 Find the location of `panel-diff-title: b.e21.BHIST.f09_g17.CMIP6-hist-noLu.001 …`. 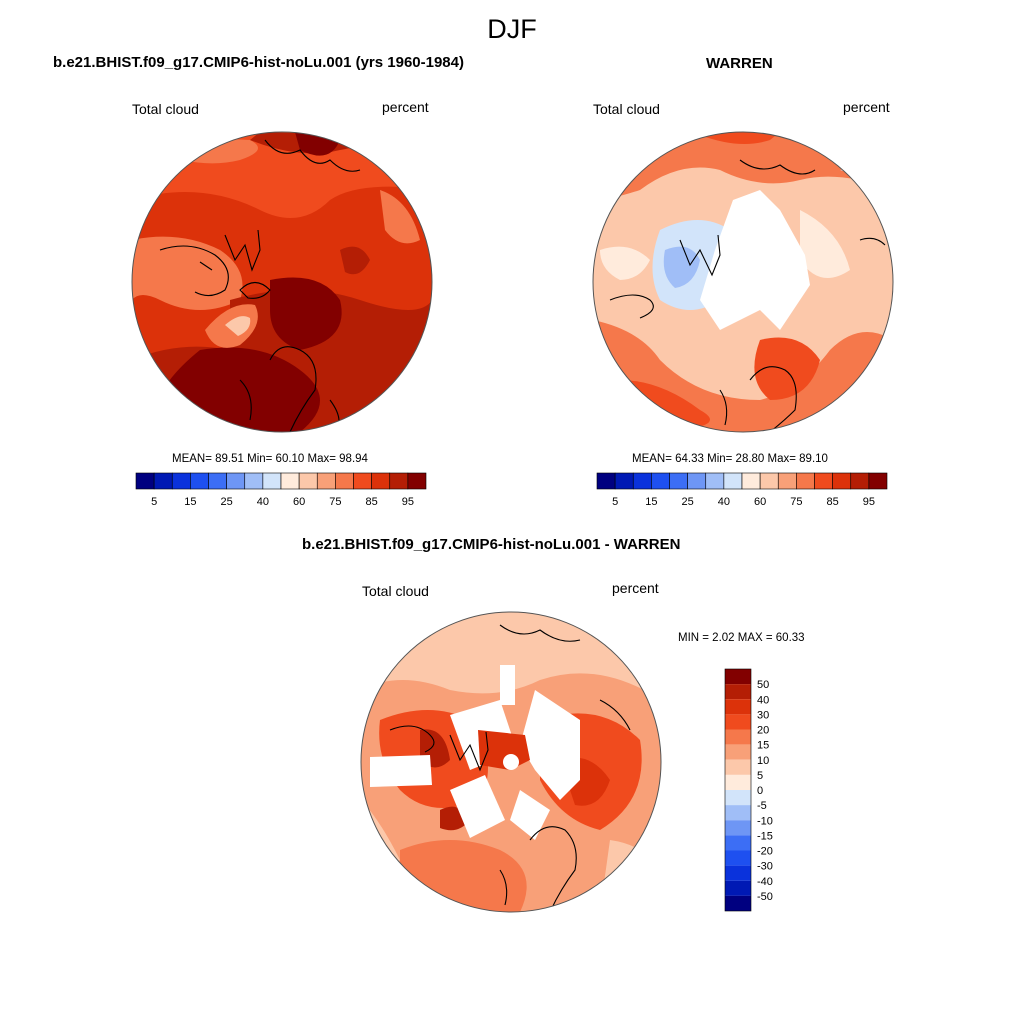

panel-diff-title: b.e21.BHIST.f09_g17.CMIP6-hist-noLu.001 … is located at coordinates (491, 544).